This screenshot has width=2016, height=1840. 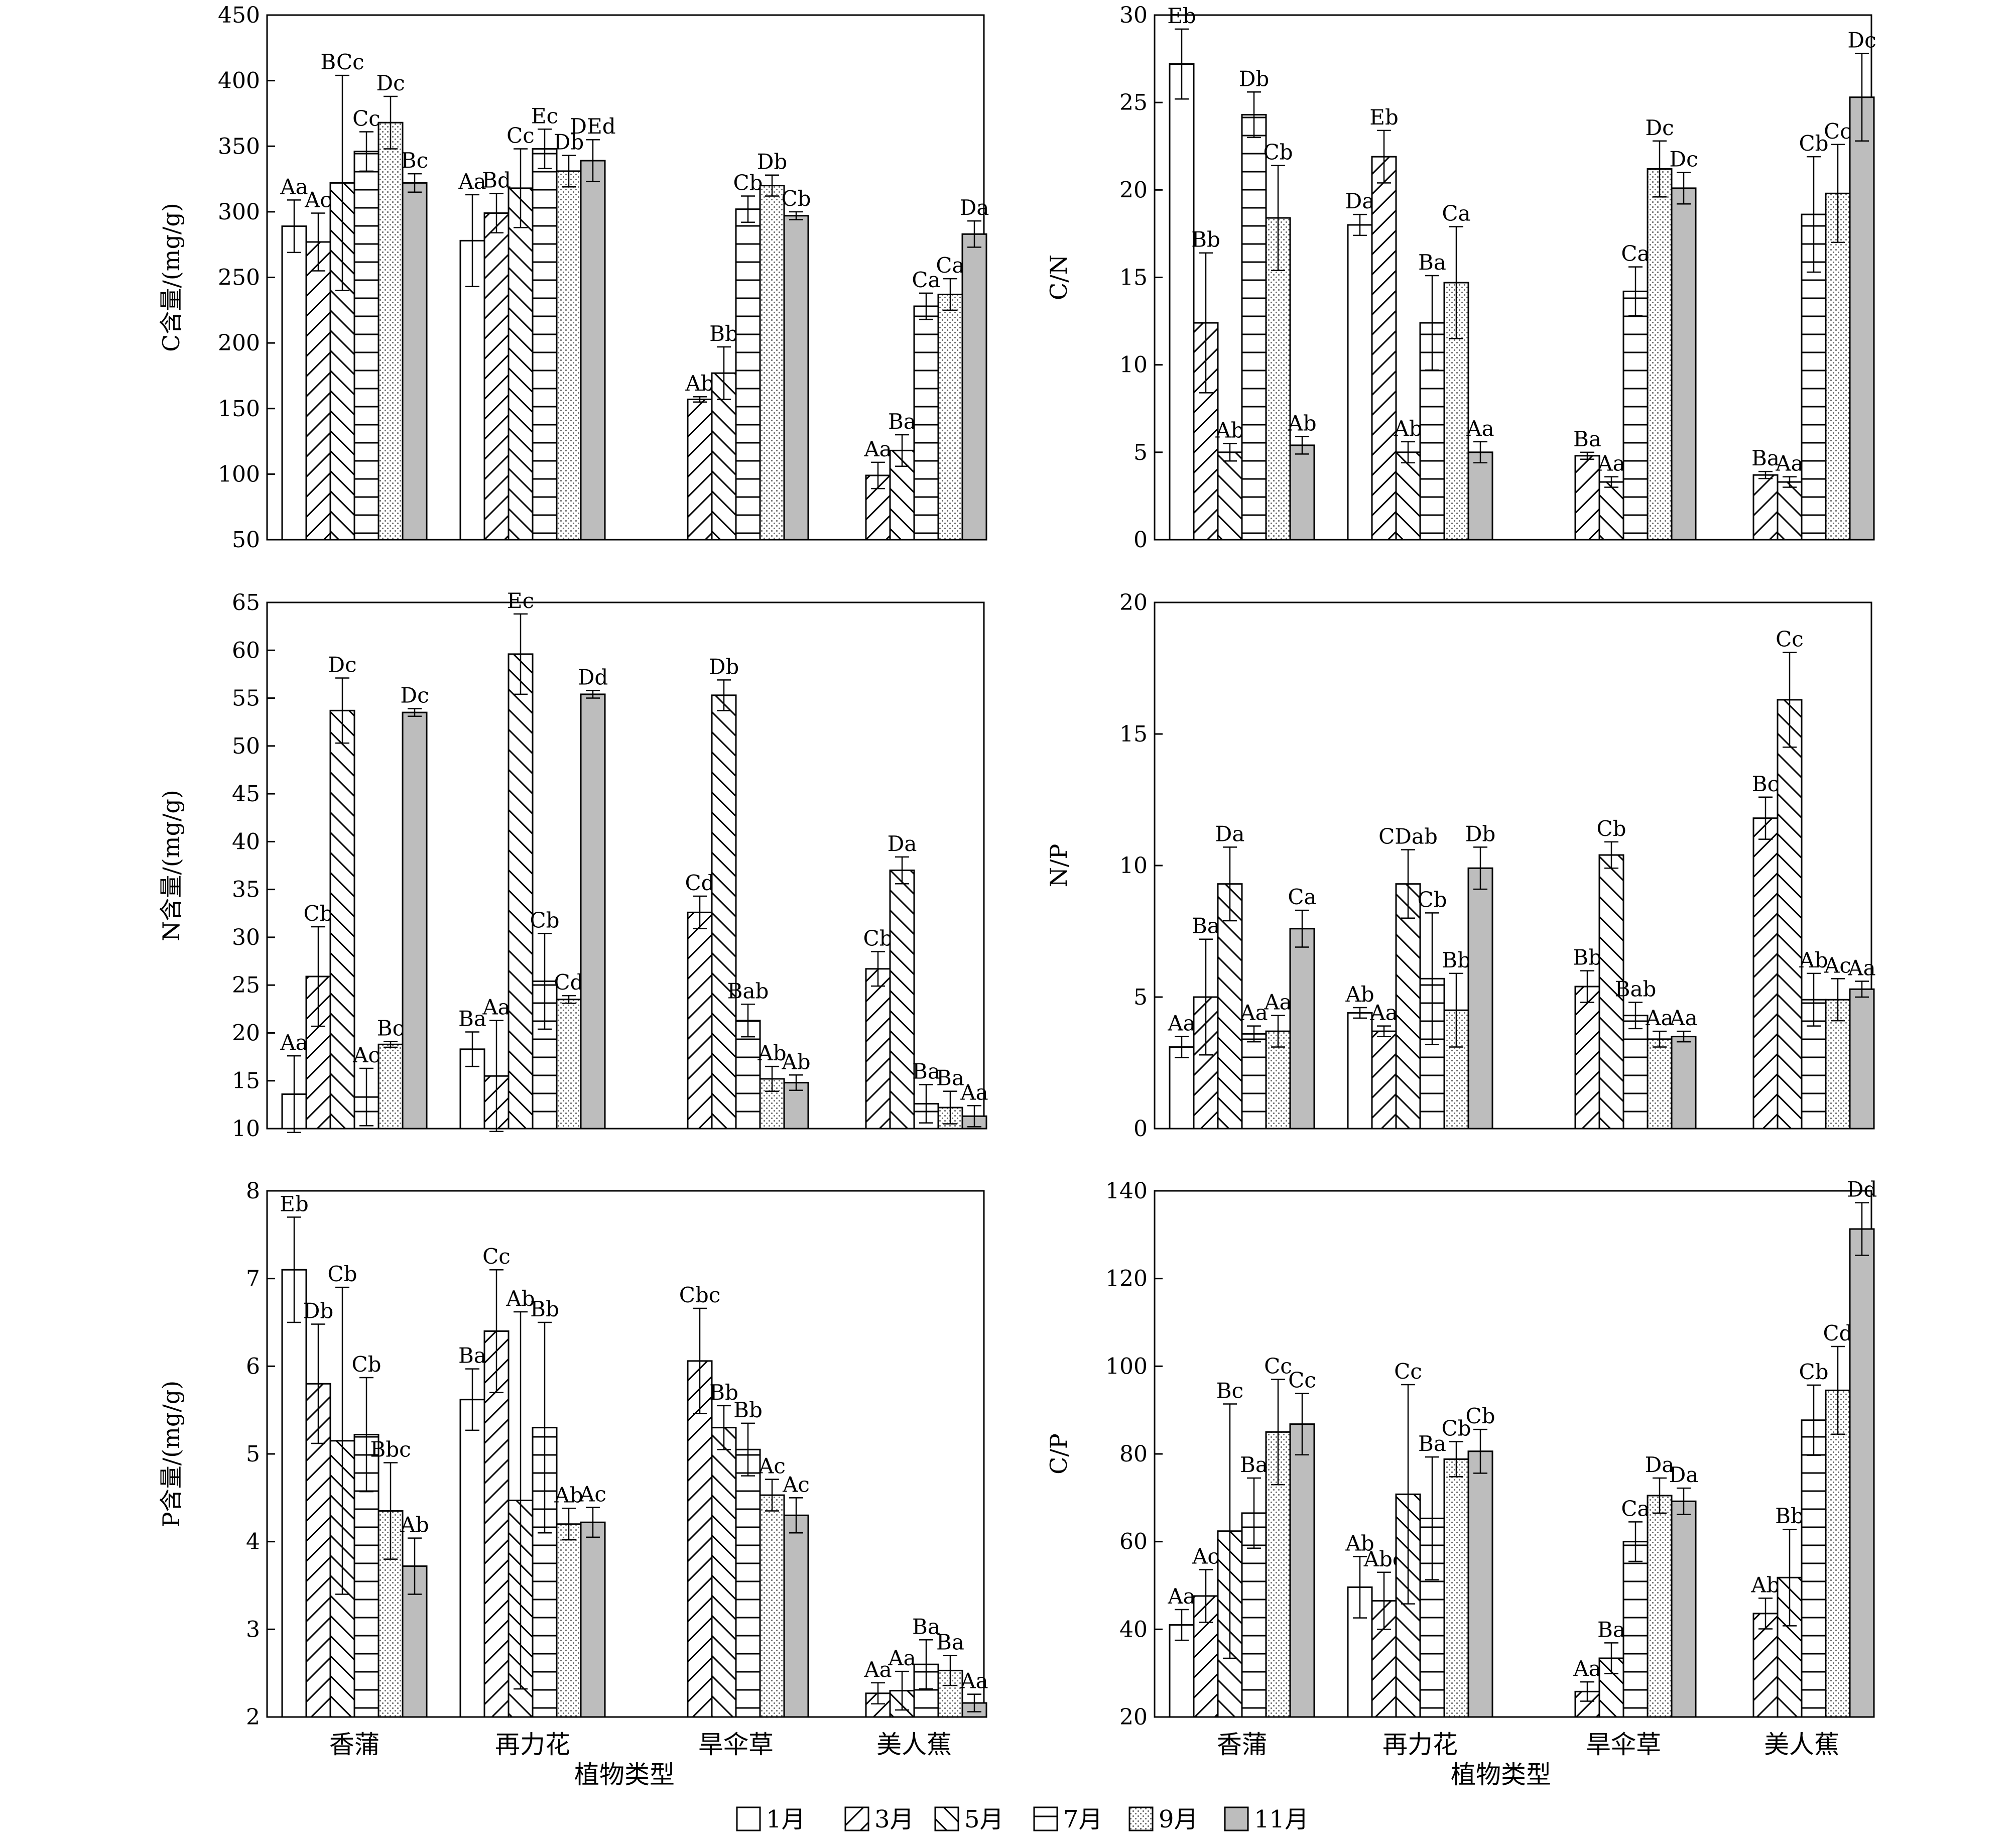 What do you see at coordinates (624, 1775) in the screenshot?
I see `x-axis-label-left: 植物类型` at bounding box center [624, 1775].